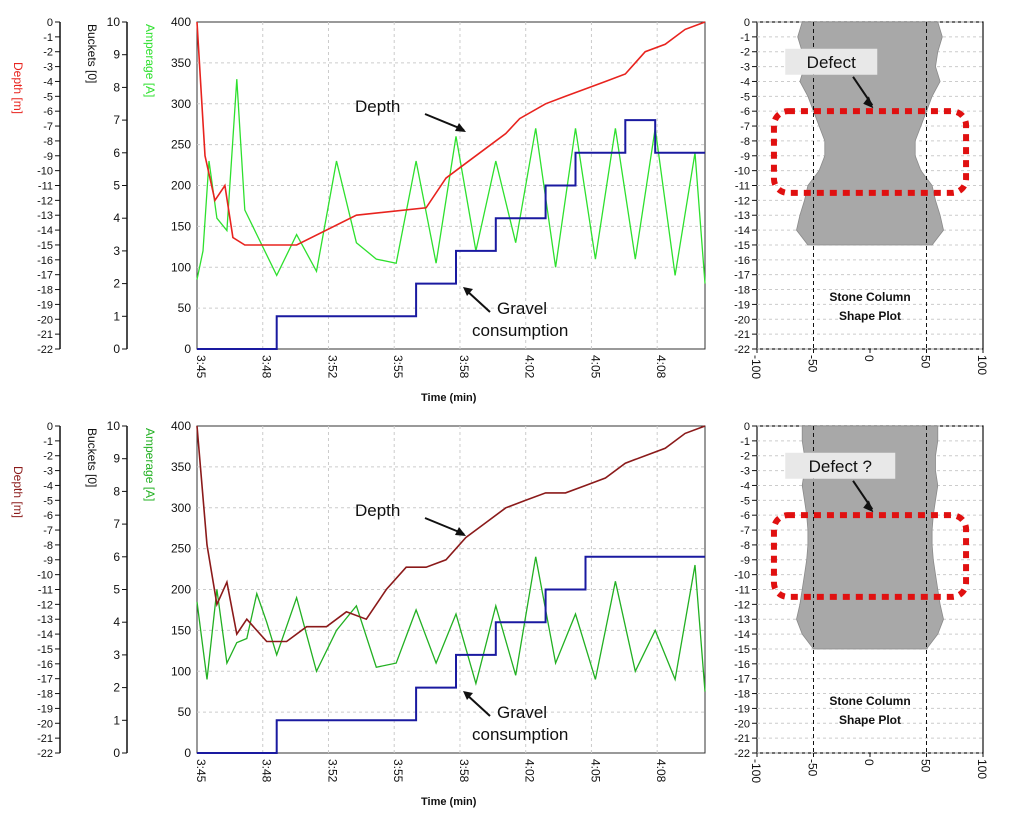  What do you see at coordinates (181, 186) in the screenshot?
I see `amperage-tick-label: 200` at bounding box center [181, 186].